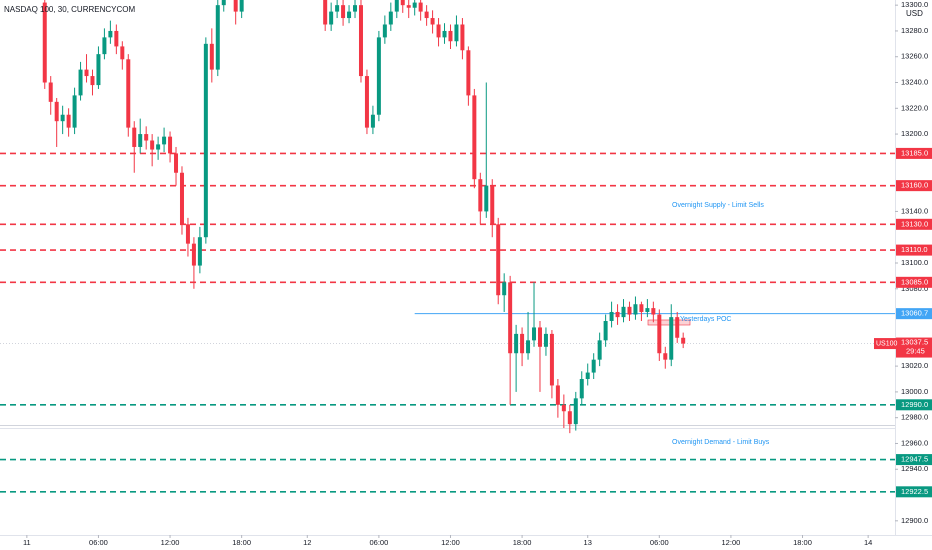 Image resolution: width=932 pixels, height=550 pixels. I want to click on countdown: 29:45, so click(915, 351).